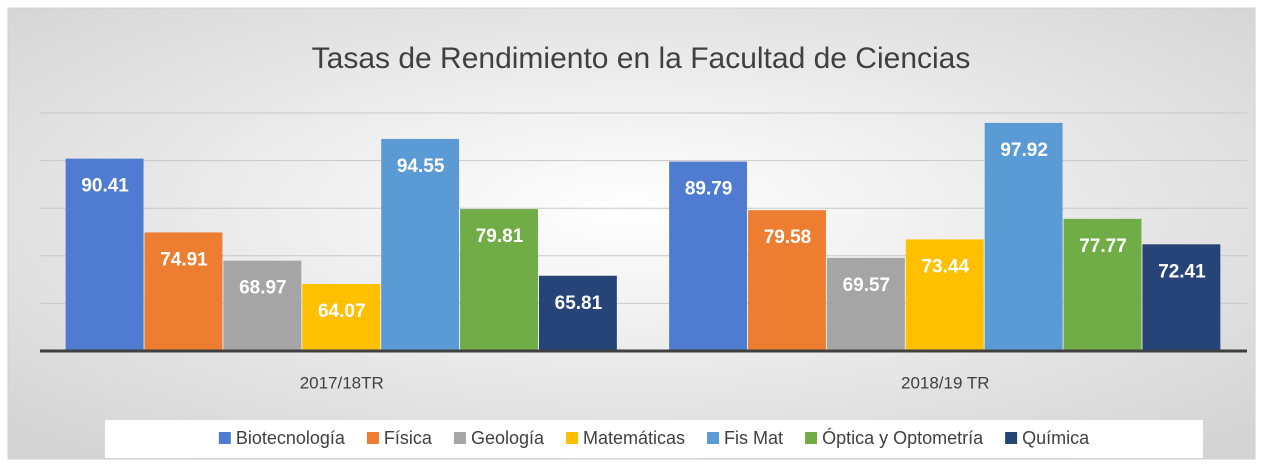  What do you see at coordinates (903, 437) in the screenshot?
I see `legend-label: Óptica y Optometría` at bounding box center [903, 437].